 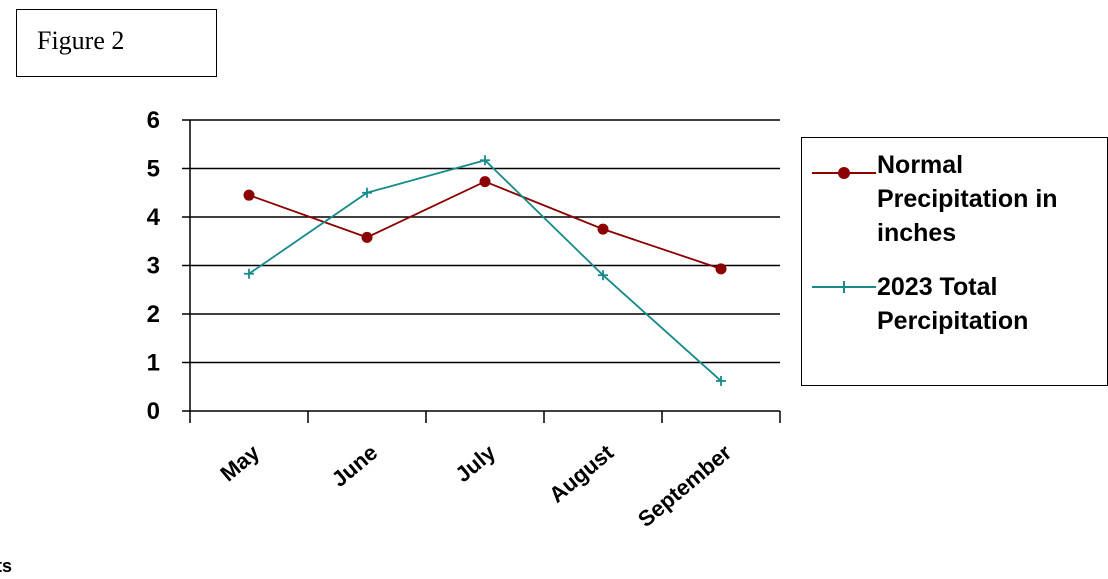 I want to click on y-tick-label-2: 2, so click(x=153, y=314).